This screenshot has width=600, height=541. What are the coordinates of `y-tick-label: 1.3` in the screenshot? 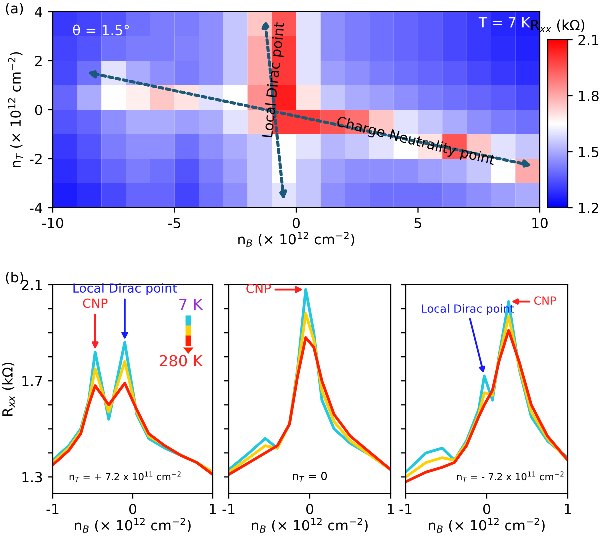 It's located at (32, 477).